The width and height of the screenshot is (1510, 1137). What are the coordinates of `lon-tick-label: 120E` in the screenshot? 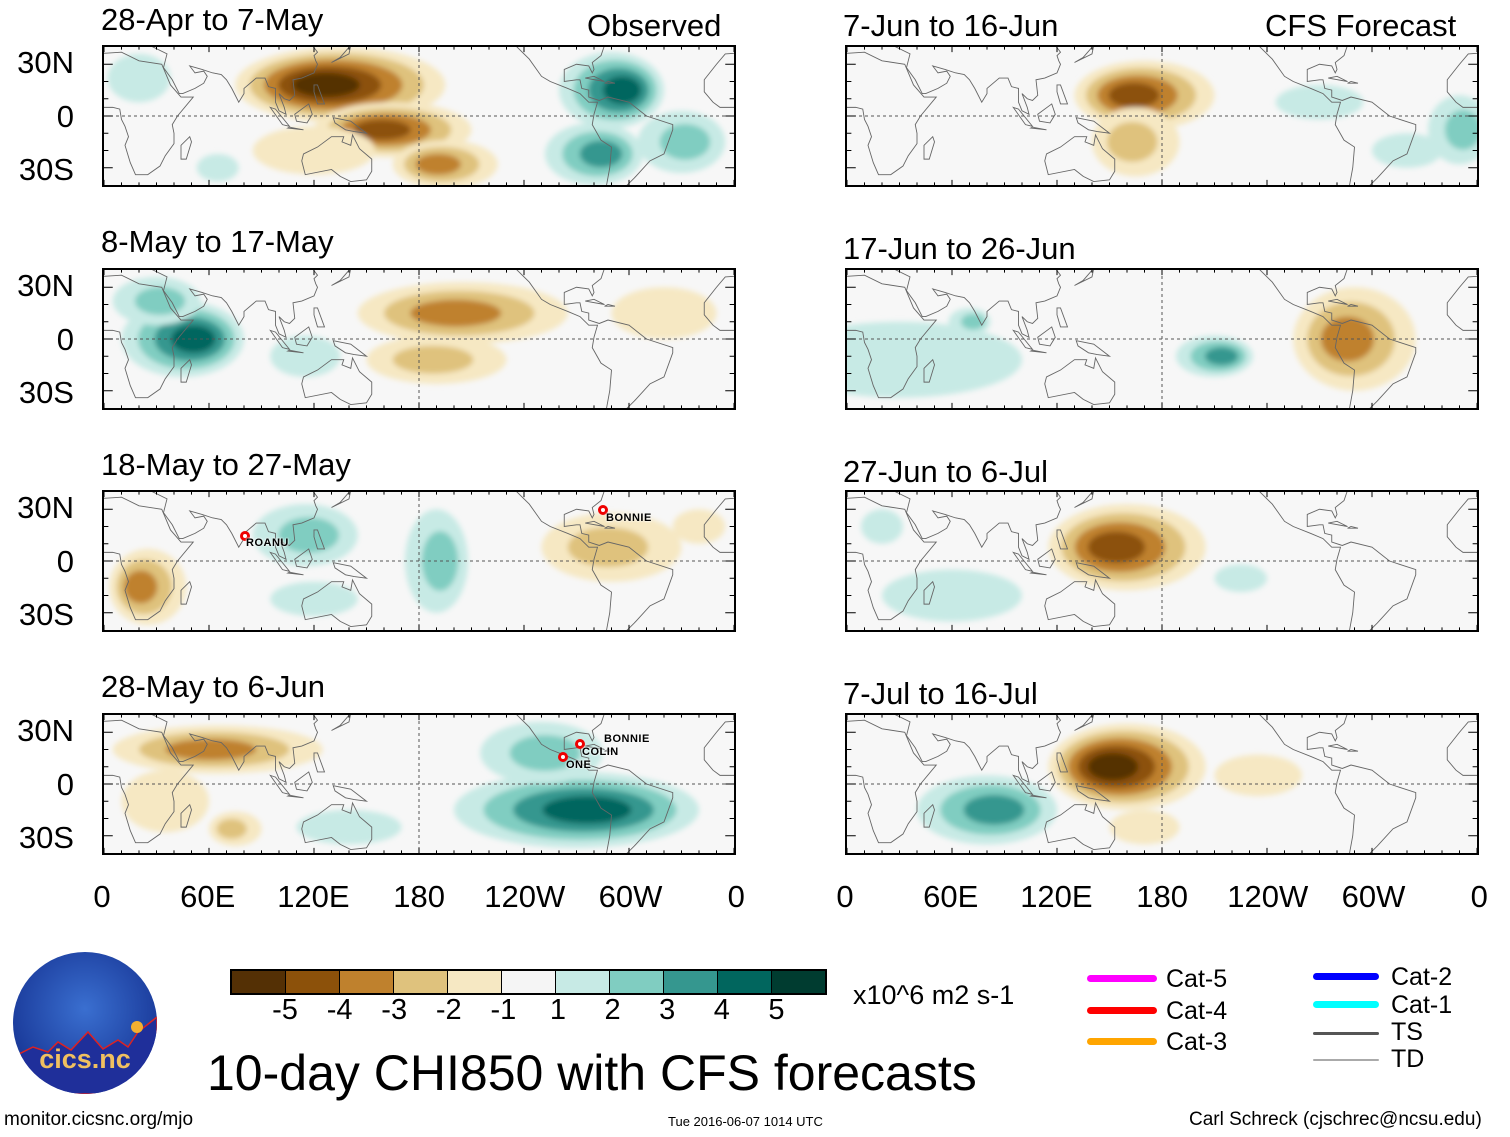 It's located at (1056, 896).